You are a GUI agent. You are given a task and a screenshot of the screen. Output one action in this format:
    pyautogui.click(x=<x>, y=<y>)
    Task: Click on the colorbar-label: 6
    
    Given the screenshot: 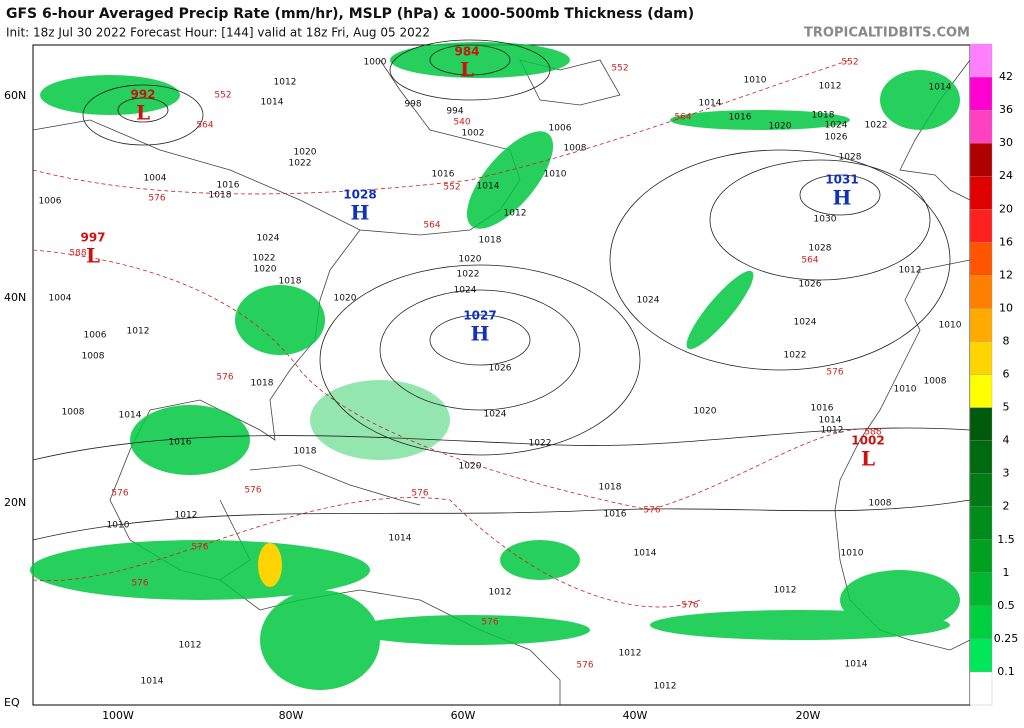 What is the action you would take?
    pyautogui.click(x=1006, y=374)
    